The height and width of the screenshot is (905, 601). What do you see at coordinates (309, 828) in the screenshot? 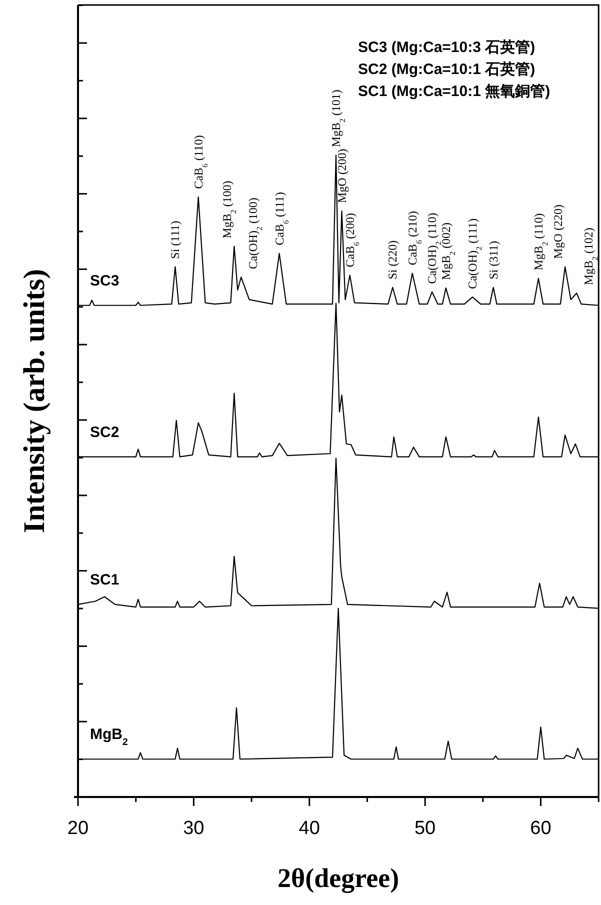
I see `x-tick-label: 40` at bounding box center [309, 828].